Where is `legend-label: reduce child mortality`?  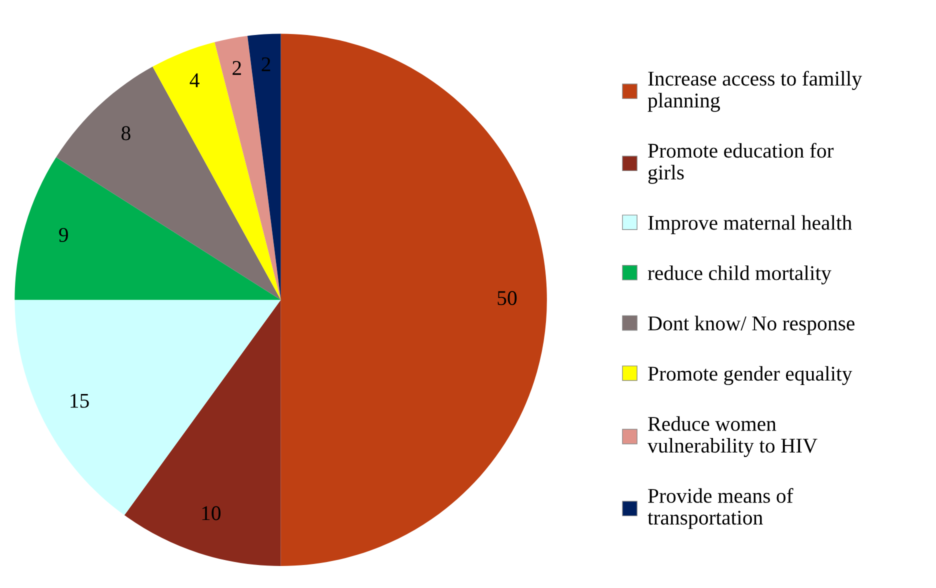
legend-label: reduce child mortality is located at coordinates (740, 274).